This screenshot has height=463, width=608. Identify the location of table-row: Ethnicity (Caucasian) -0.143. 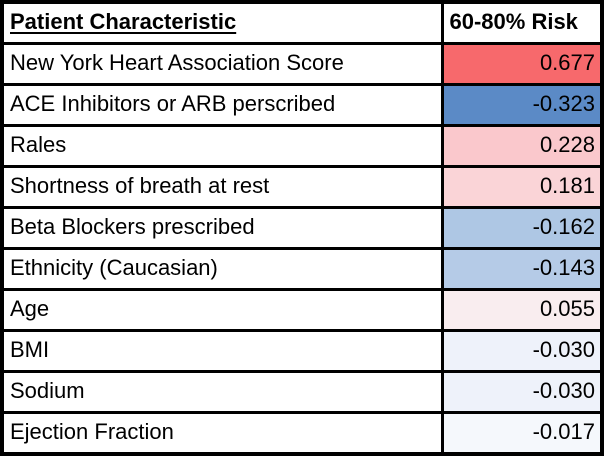
(302, 269).